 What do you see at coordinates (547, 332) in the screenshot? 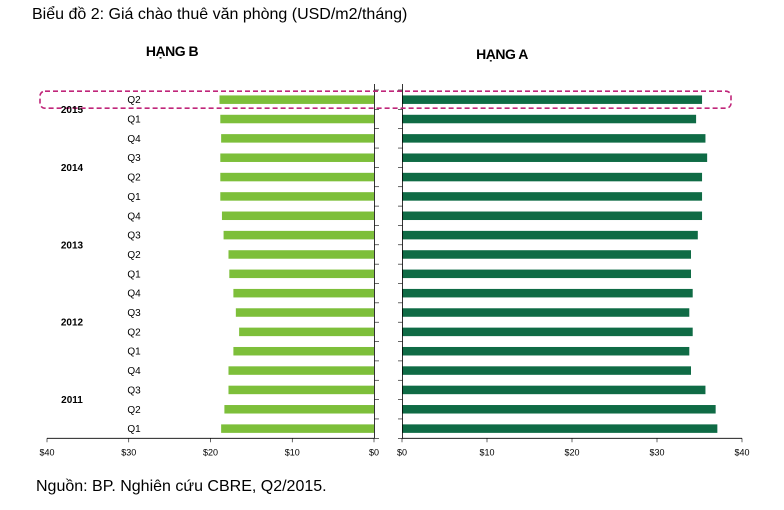
I see `bar-hang-a-2012-q2` at bounding box center [547, 332].